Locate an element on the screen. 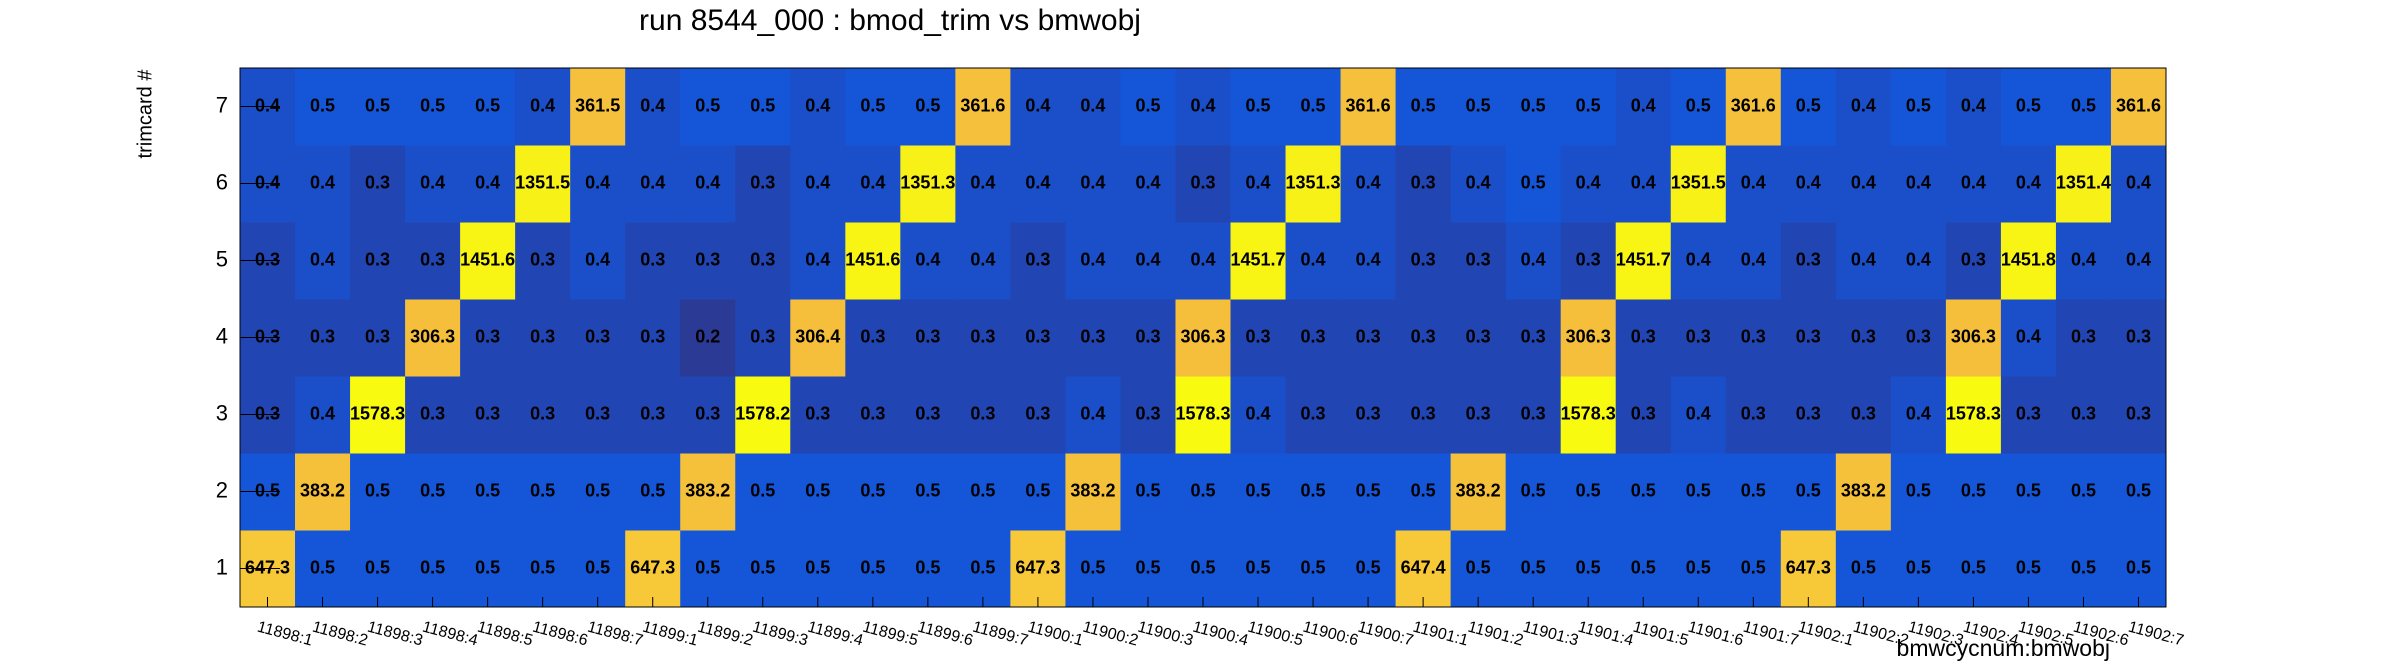  cell-label: 647.3 is located at coordinates (1808, 567).